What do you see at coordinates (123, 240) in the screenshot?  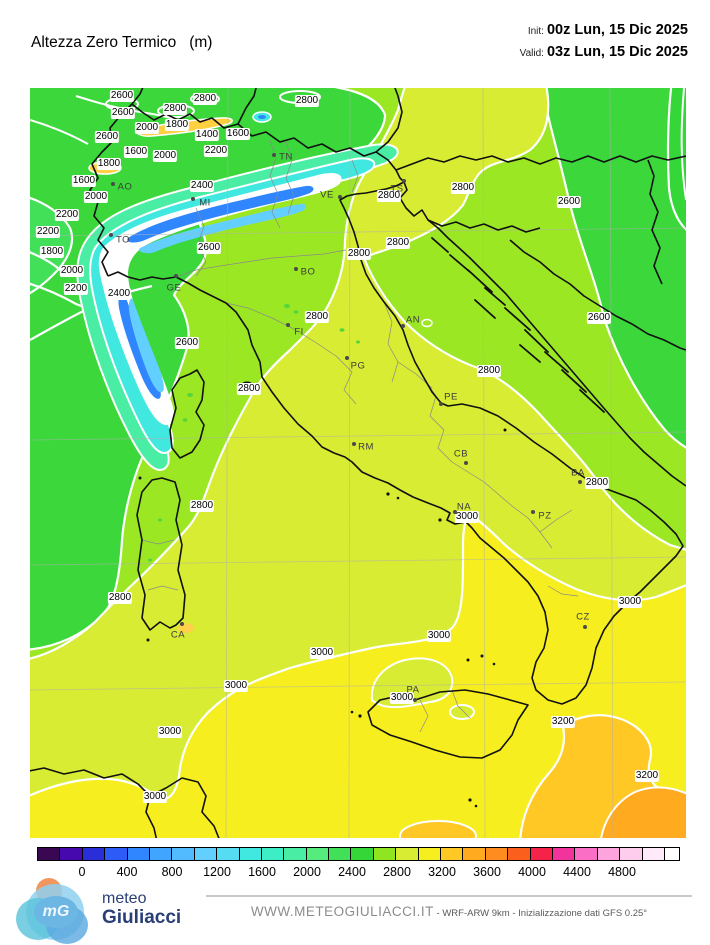 I see `city-label: TO` at bounding box center [123, 240].